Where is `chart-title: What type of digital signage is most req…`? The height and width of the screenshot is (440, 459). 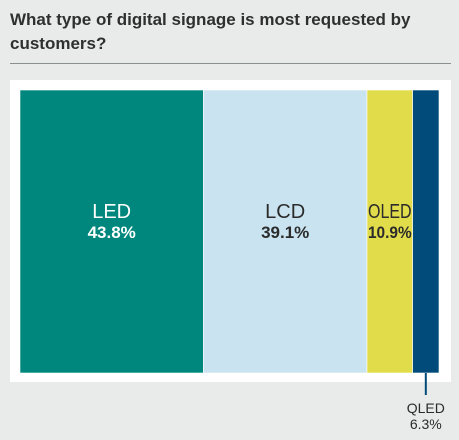 chart-title: What type of digital signage is most req… is located at coordinates (210, 31).